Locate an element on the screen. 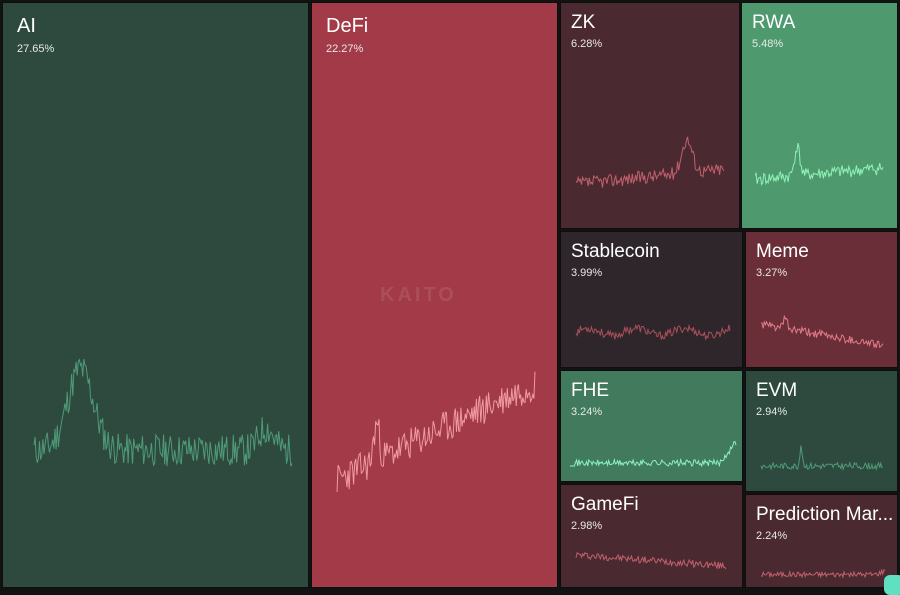 Image resolution: width=900 pixels, height=595 pixels. tile-share: 22.27% is located at coordinates (345, 49).